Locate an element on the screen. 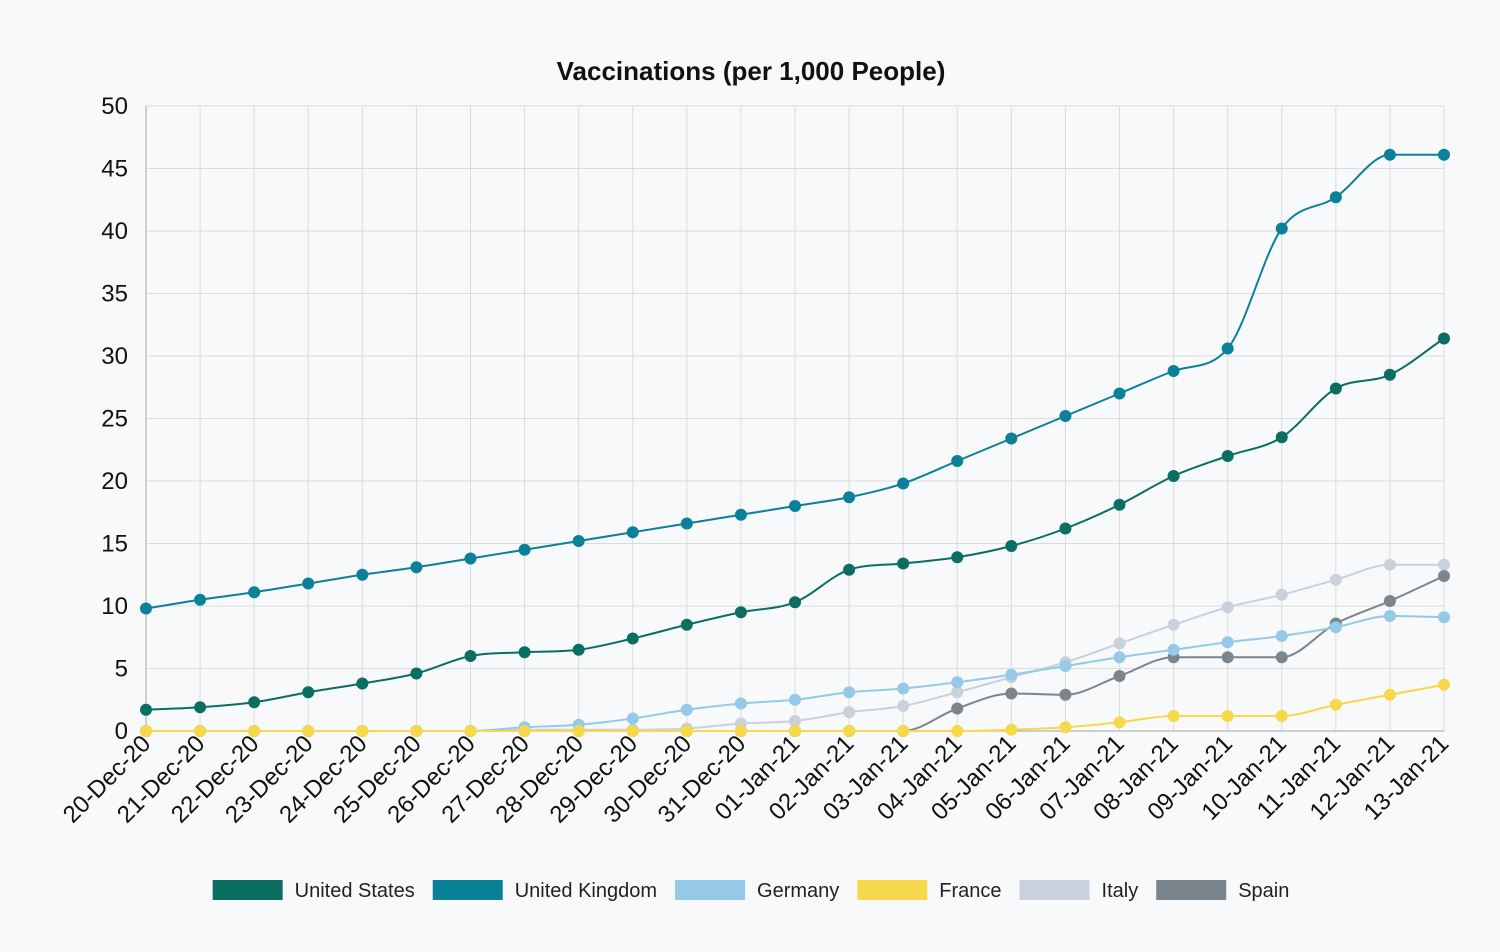  legend-item-france: France is located at coordinates (929, 891).